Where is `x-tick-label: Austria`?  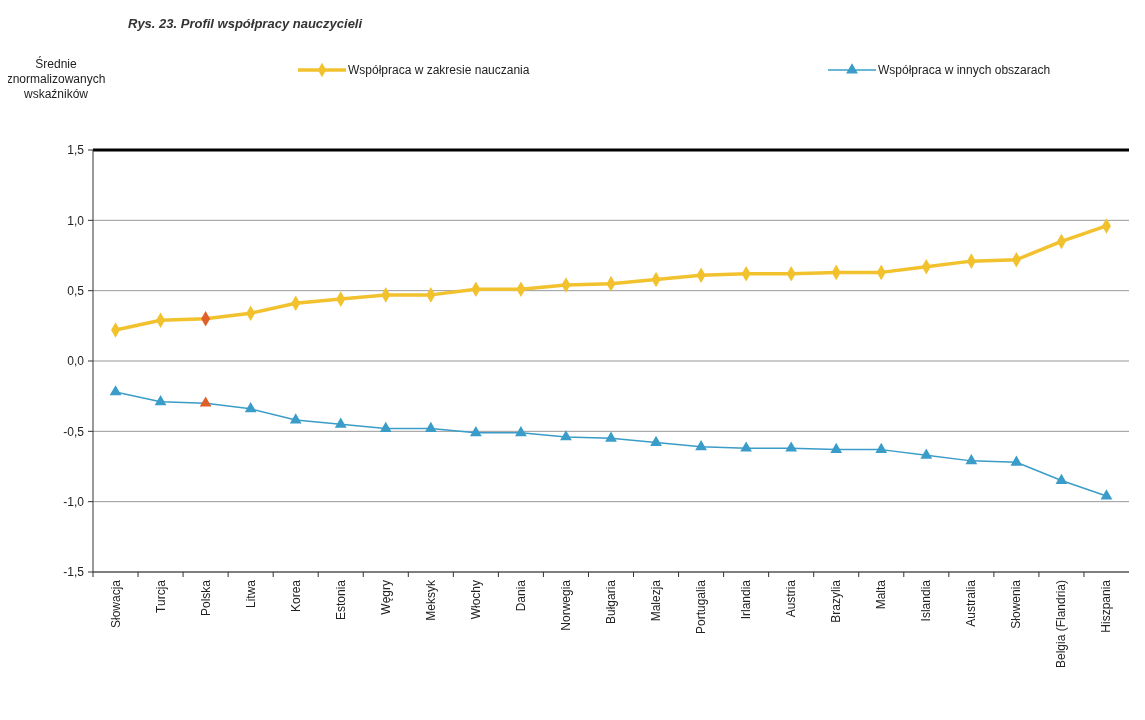 x-tick-label: Austria is located at coordinates (791, 598).